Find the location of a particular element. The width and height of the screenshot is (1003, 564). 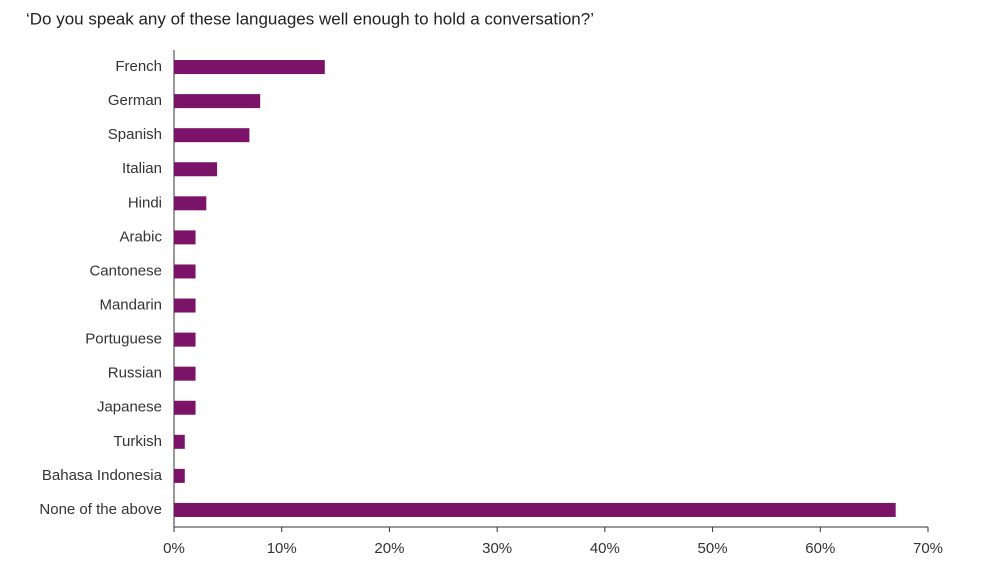

y-tick-label: Spanish is located at coordinates (135, 134).